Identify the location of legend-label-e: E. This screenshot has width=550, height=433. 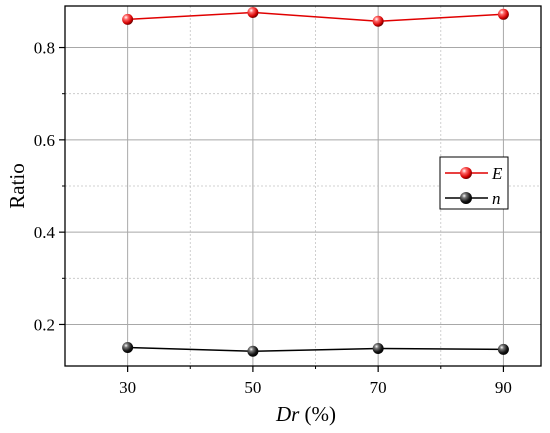
(497, 173).